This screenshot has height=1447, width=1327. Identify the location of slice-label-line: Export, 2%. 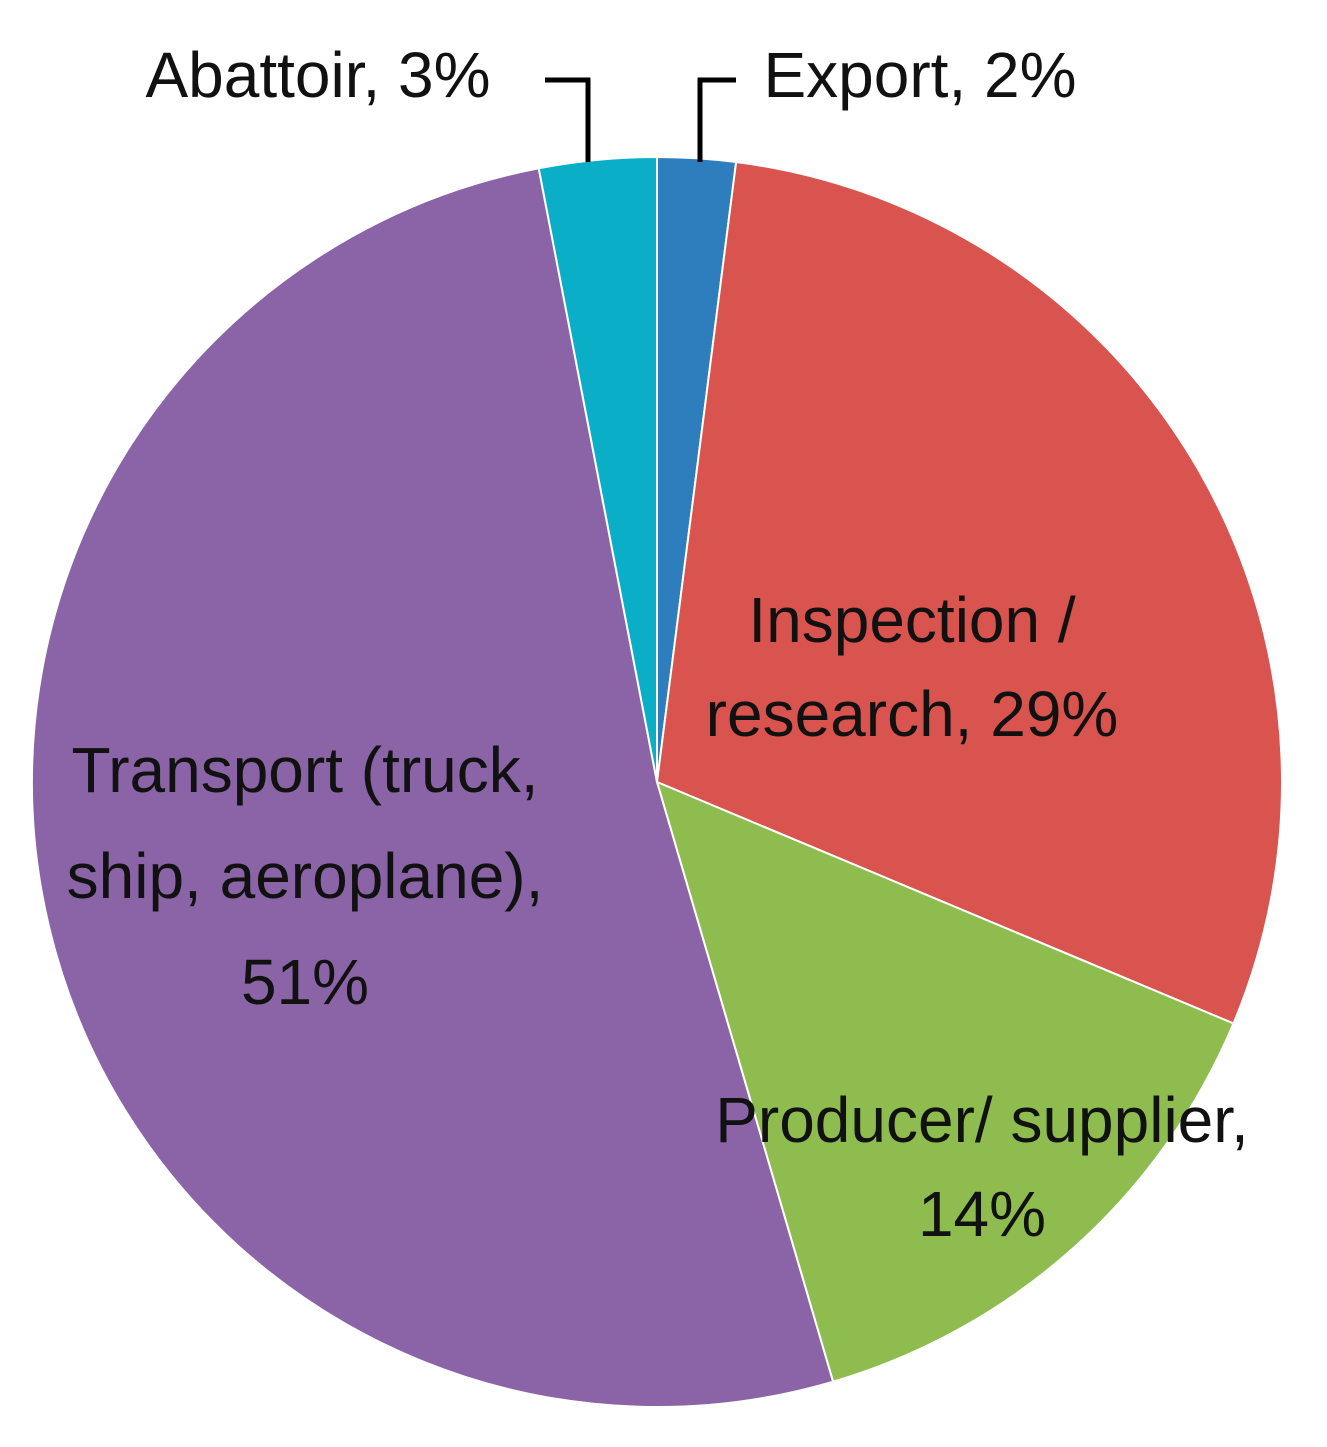
(919, 75).